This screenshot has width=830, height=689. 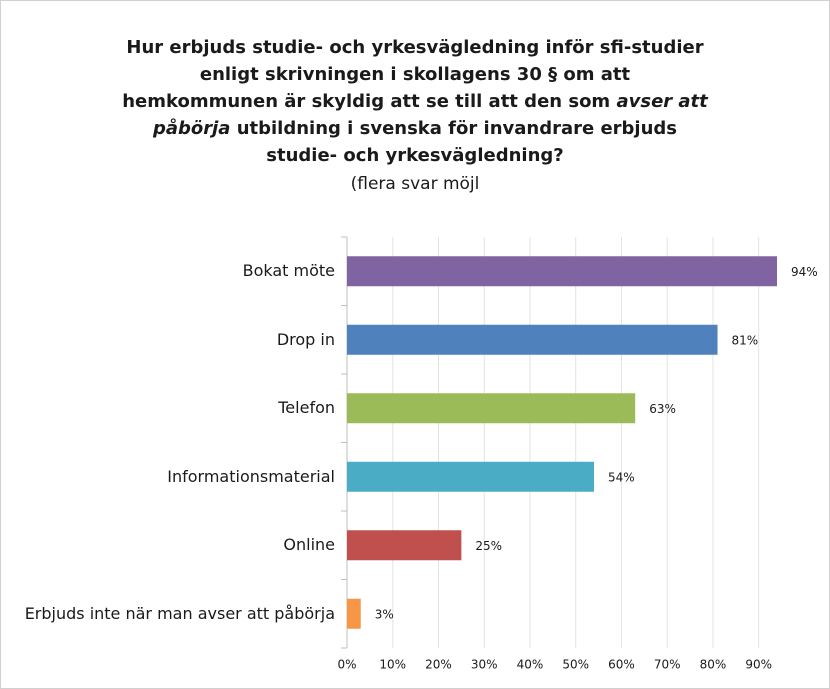 I want to click on category-label-box: Telefon, so click(x=306, y=408).